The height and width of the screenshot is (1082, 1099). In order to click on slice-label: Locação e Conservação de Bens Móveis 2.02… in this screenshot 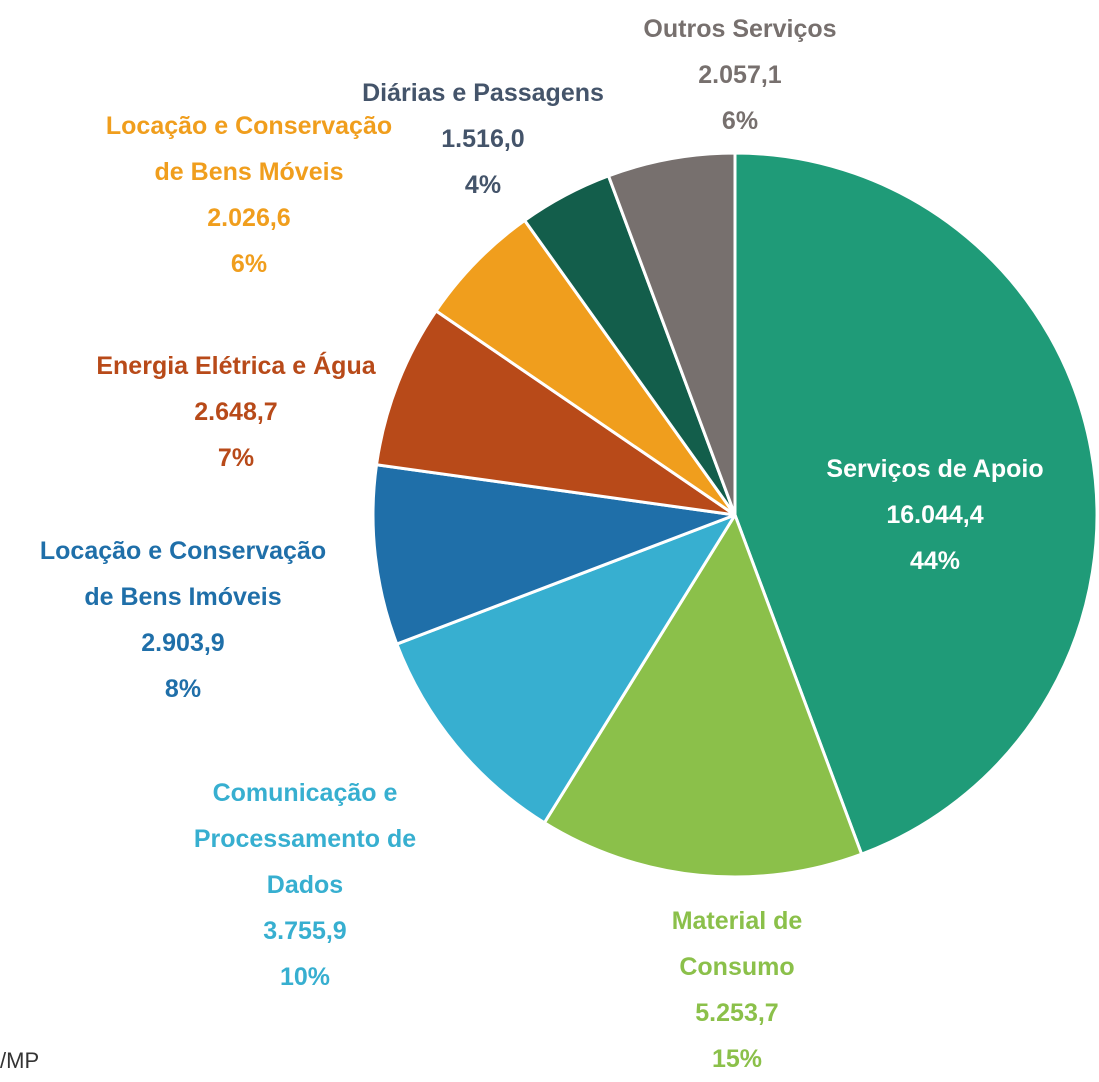, I will do `click(249, 195)`.